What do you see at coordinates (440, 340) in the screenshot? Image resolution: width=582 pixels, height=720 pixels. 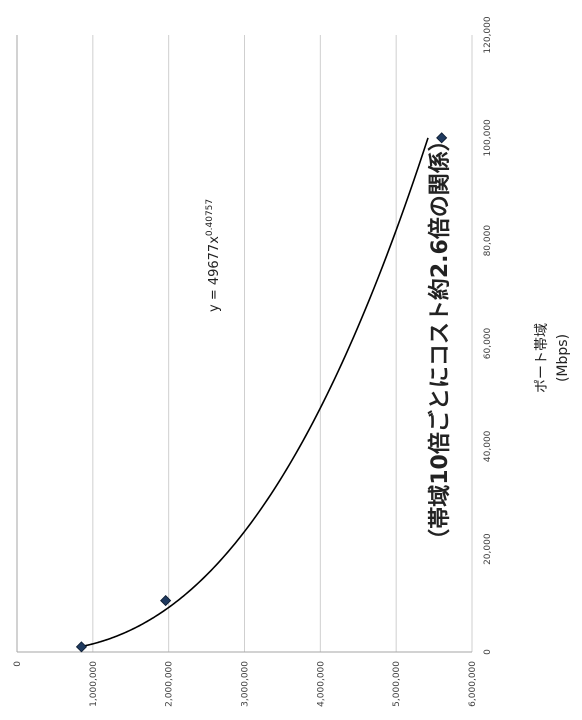 I see `chart-title: （帯域10倍ごとにコスト約2.6倍の関係）` at bounding box center [440, 340].